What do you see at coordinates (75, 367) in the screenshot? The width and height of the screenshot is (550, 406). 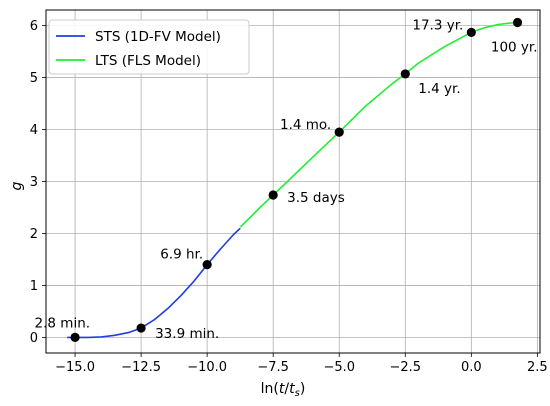 I see `x-tick-label: −15.0` at bounding box center [75, 367].